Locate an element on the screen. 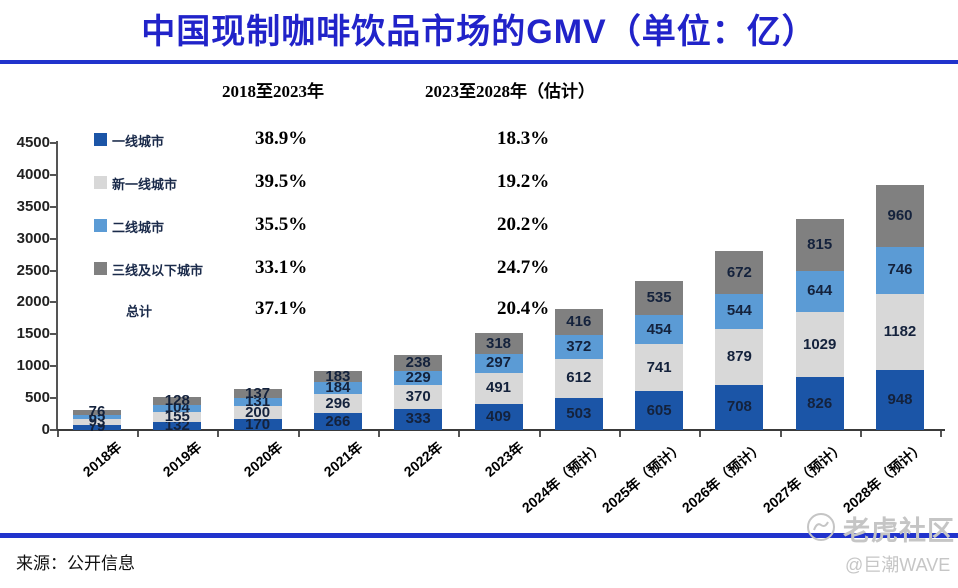 The image size is (958, 588). cagr-value: 33.1% is located at coordinates (281, 267).